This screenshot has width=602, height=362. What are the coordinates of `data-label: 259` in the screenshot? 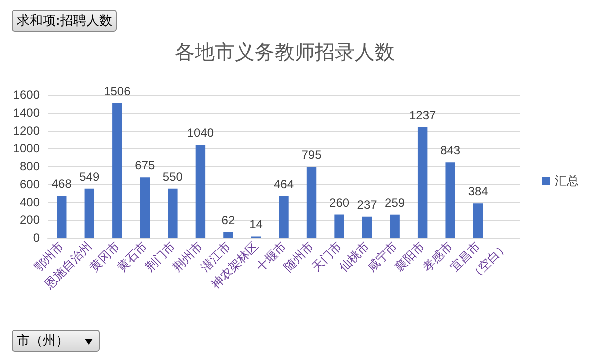 It's located at (395, 203).